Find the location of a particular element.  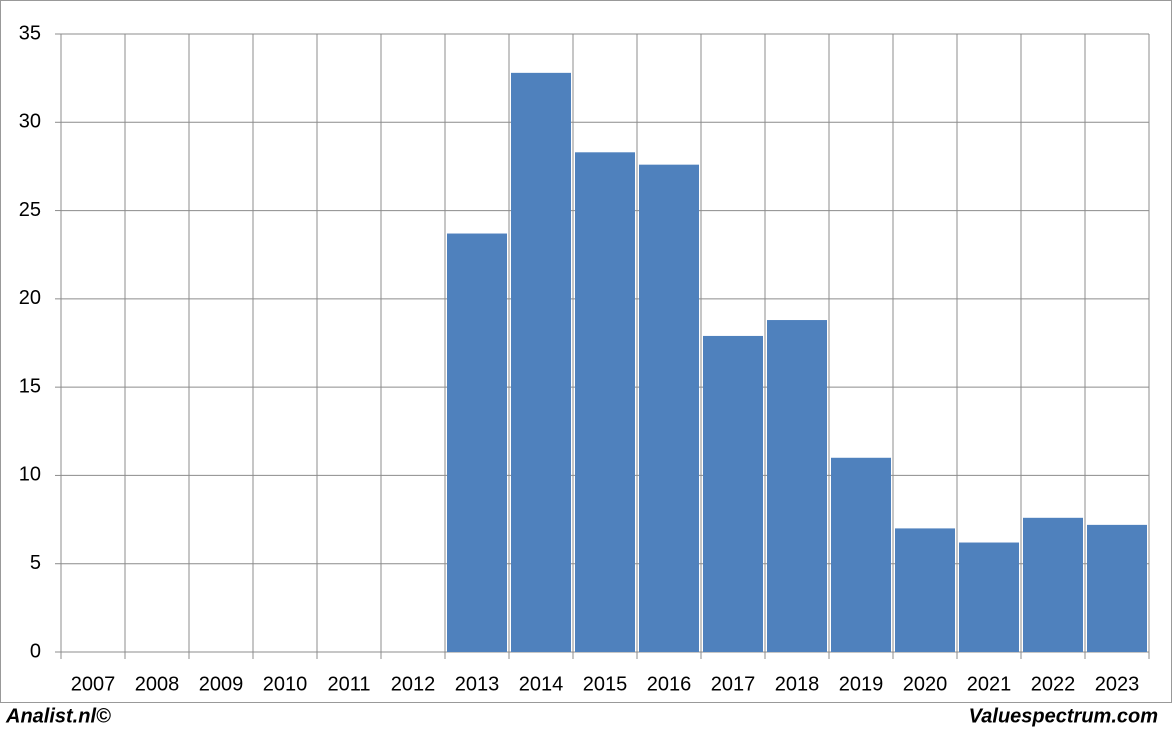

x-tick-label: 2018 is located at coordinates (797, 684).